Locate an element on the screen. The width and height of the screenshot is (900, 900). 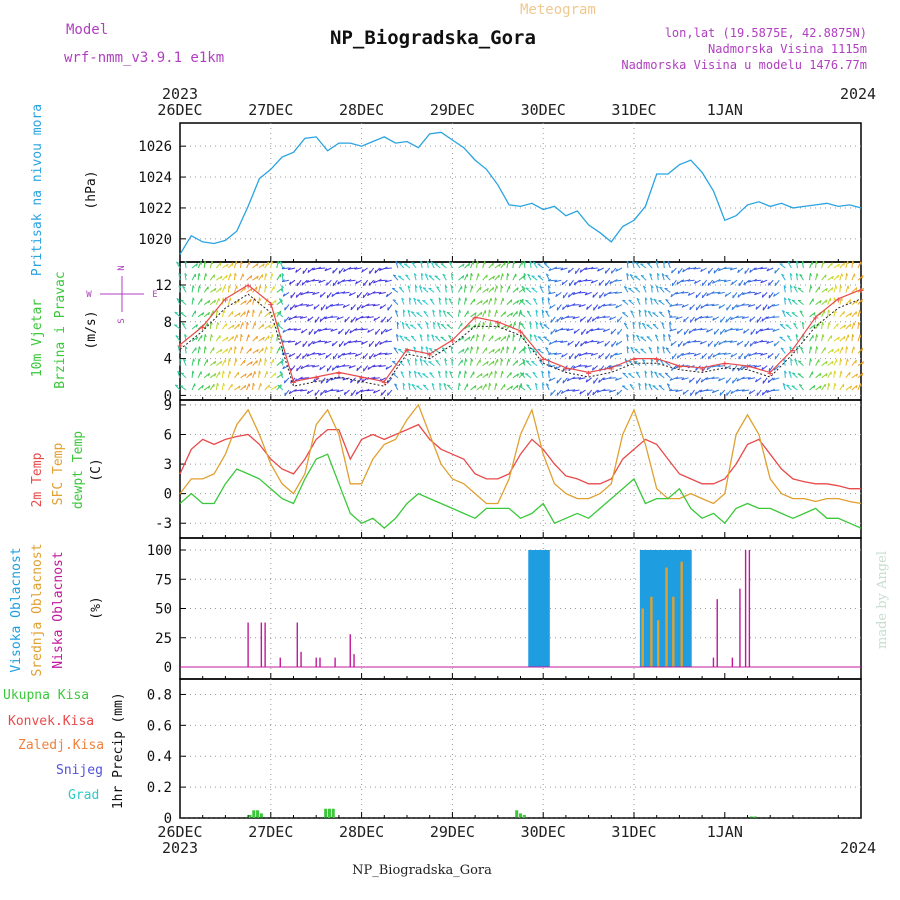
niska-oblacnost-bar is located at coordinates (265, 644).